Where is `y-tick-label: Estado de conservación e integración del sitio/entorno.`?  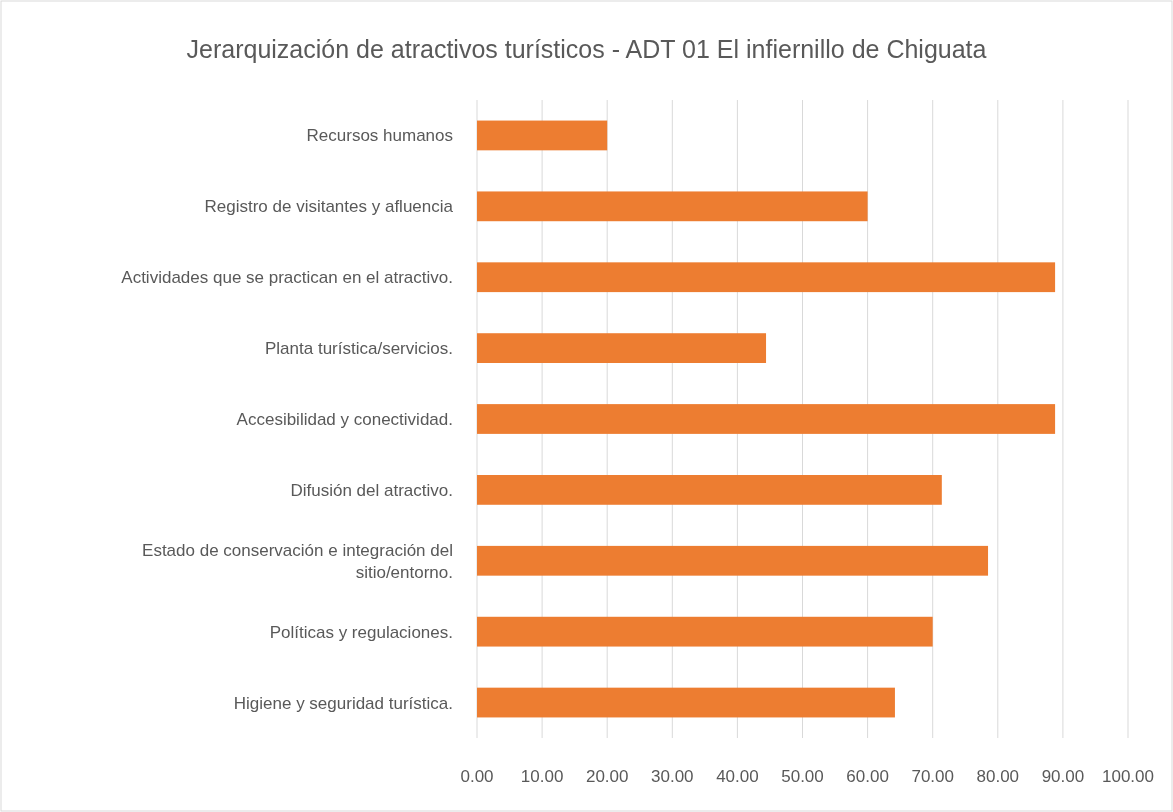
y-tick-label: Estado de conservación e integración del sitio/entorno. is located at coordinates (297, 561).